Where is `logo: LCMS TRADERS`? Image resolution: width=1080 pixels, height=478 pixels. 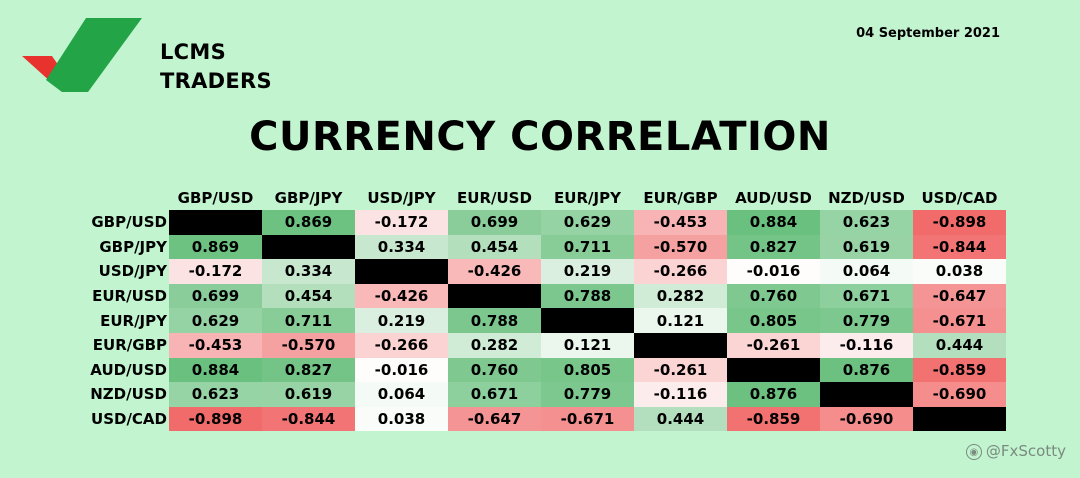
logo: LCMS TRADERS is located at coordinates (152, 58).